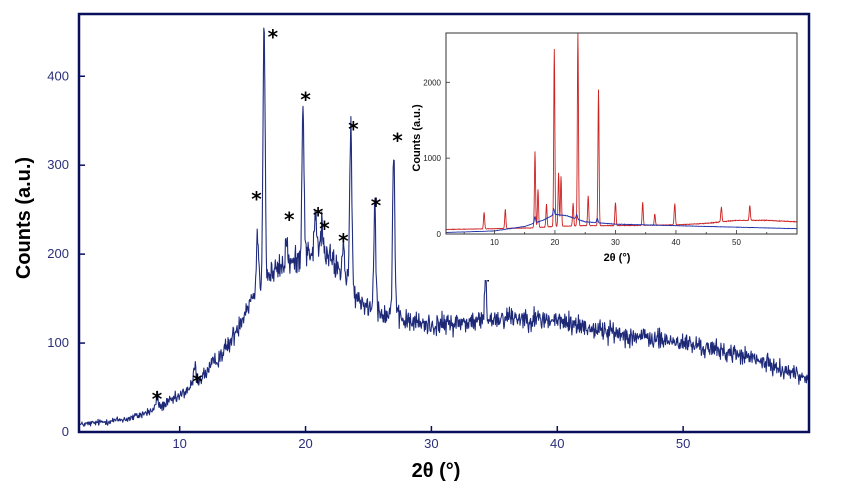  What do you see at coordinates (557, 443) in the screenshot?
I see `main-x-tick-label: 40` at bounding box center [557, 443].